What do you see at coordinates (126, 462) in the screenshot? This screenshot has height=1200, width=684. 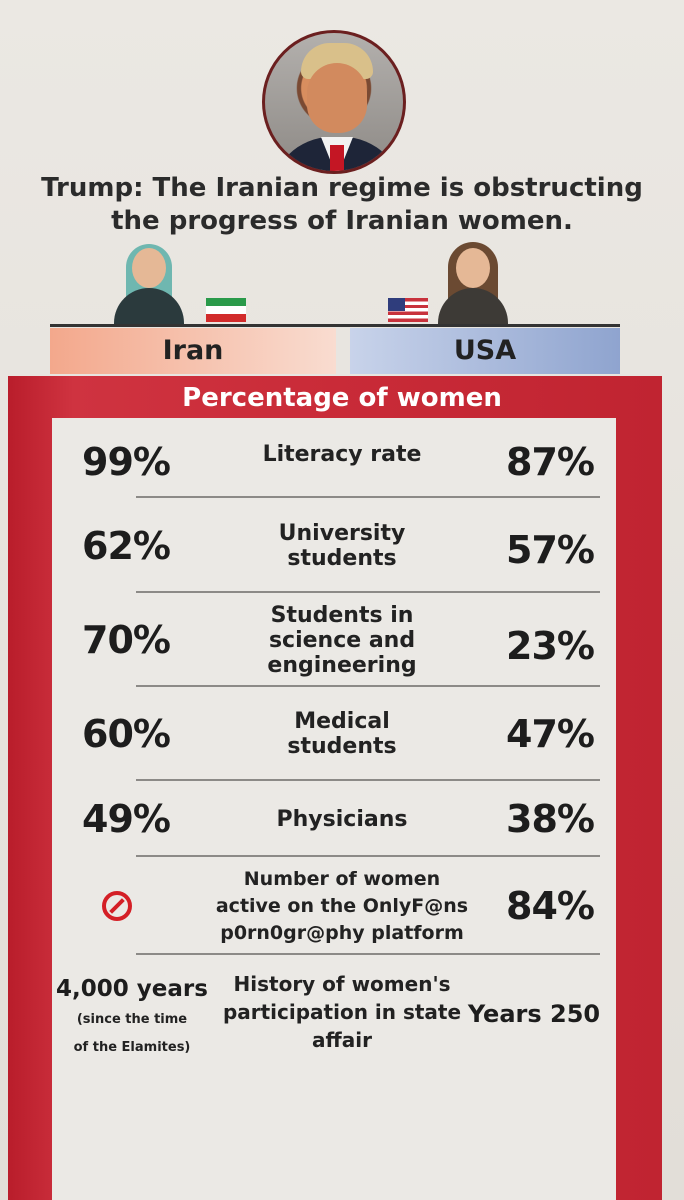 I see `iran-value: 99%` at bounding box center [126, 462].